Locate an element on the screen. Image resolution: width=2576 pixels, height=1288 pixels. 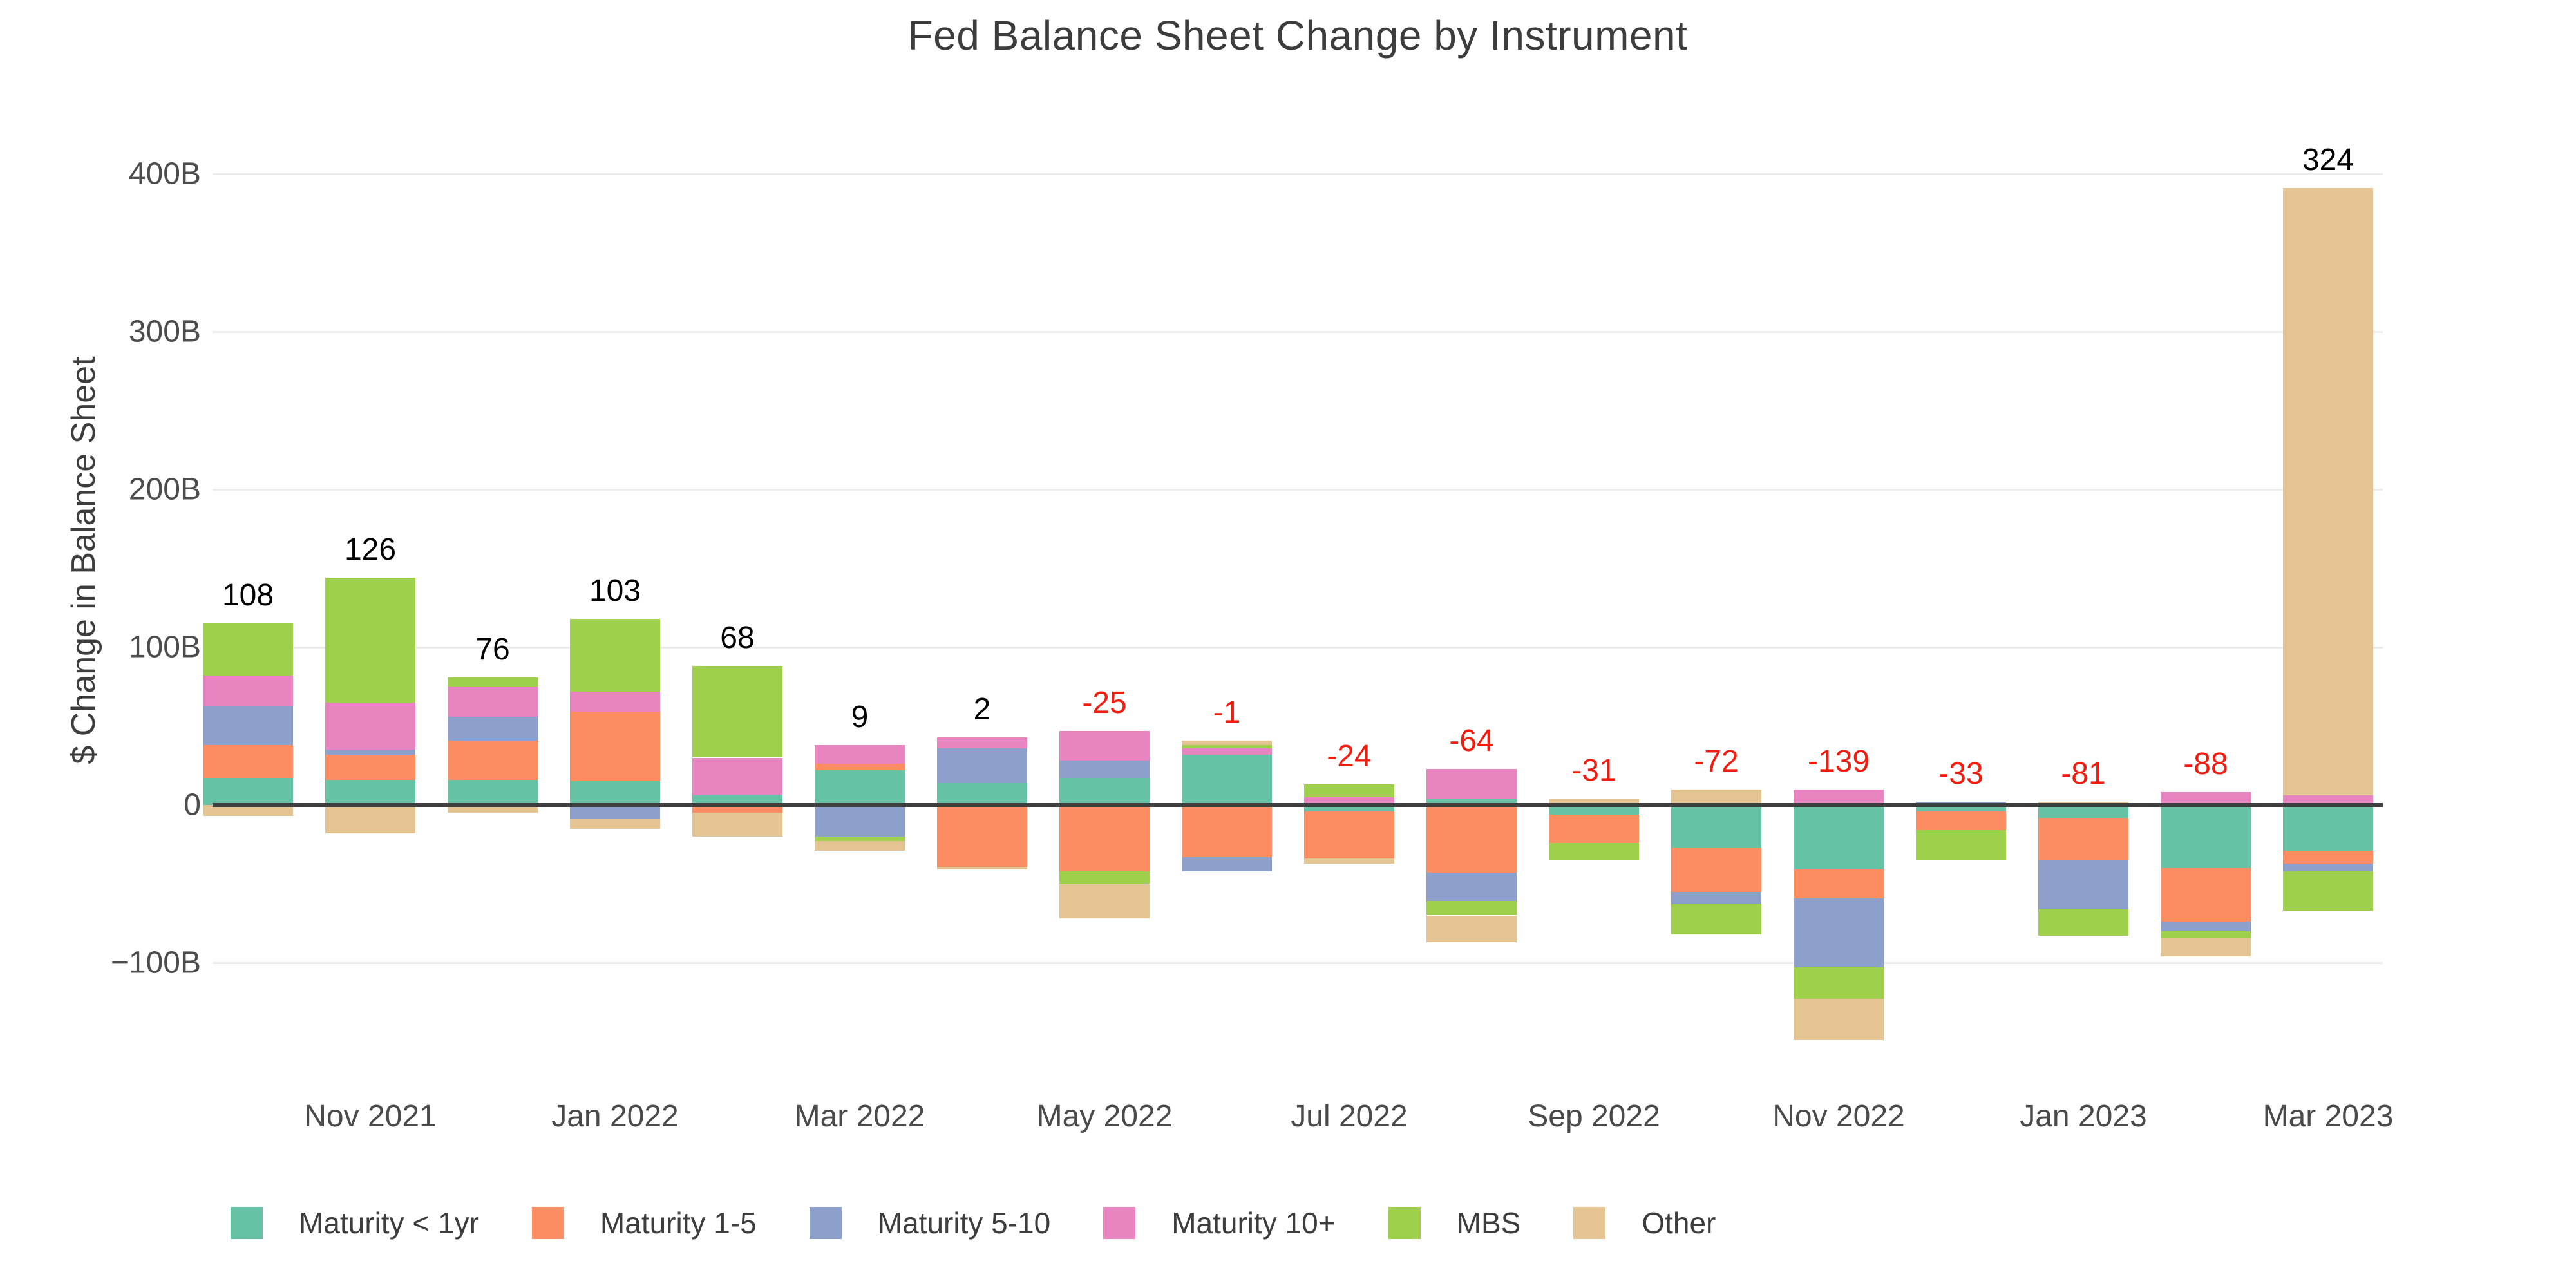
x-tick-label: Jul 2022 is located at coordinates (1349, 1116).